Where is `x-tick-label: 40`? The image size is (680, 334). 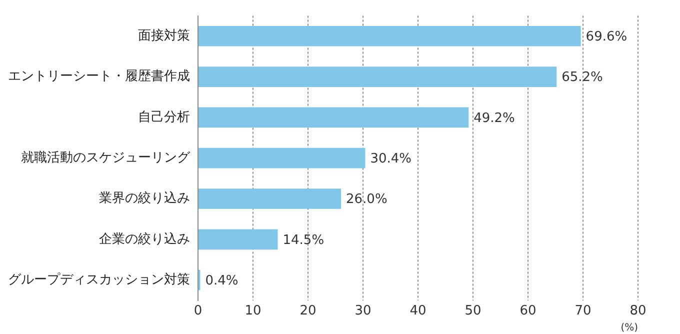
x-tick-label: 40 is located at coordinates (418, 311).